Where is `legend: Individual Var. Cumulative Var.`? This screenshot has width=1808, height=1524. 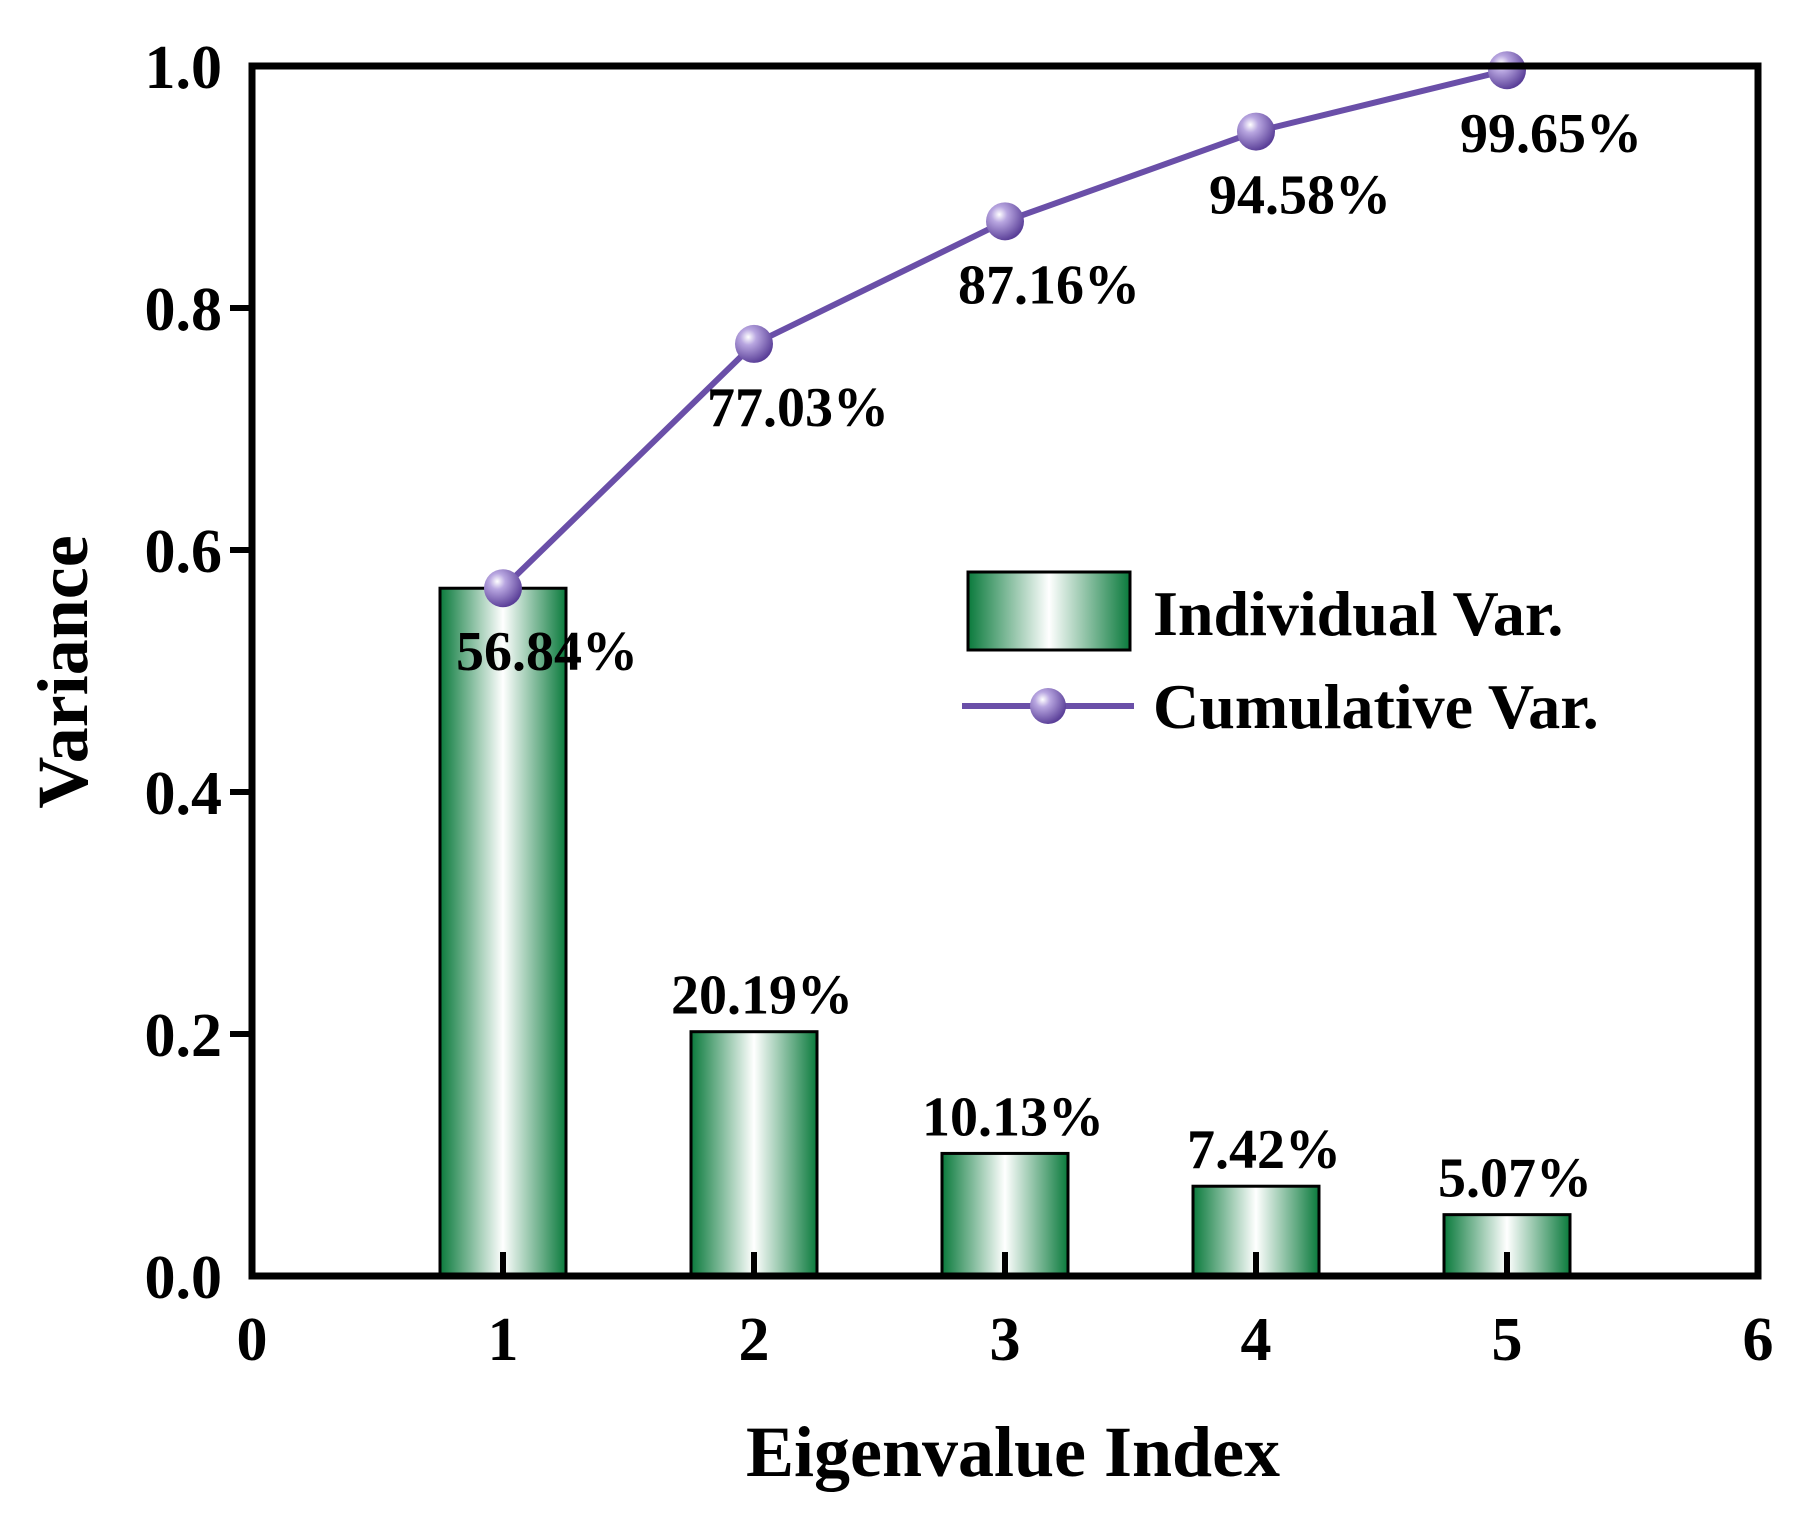 legend: Individual Var. Cumulative Var. is located at coordinates (1280, 656).